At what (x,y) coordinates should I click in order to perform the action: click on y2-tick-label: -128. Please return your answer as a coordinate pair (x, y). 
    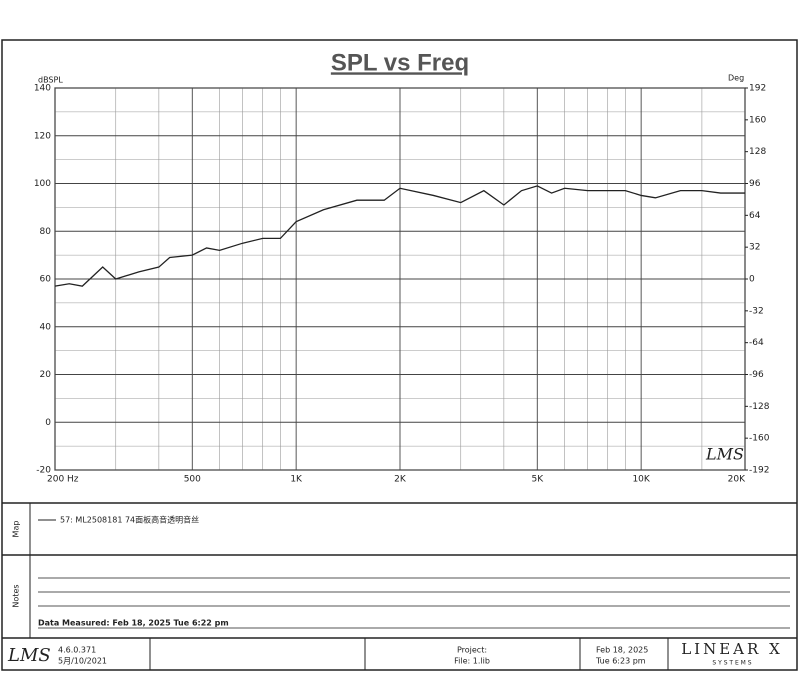
    Looking at the image, I should click on (759, 407).